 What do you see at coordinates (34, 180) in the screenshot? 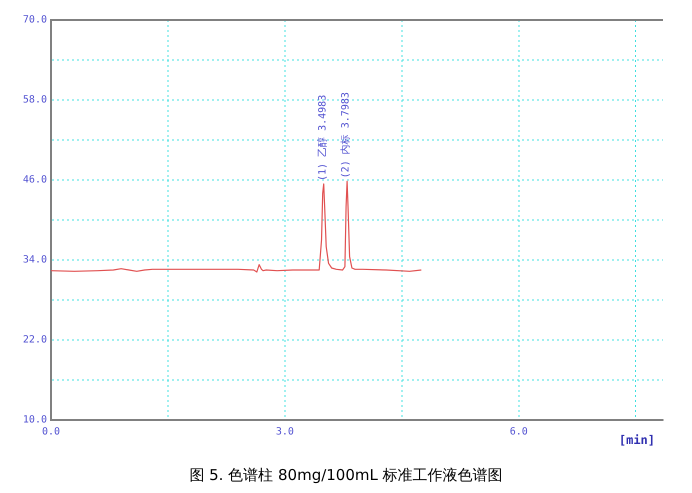
I see `y-tick-label: 46.0` at bounding box center [34, 180].